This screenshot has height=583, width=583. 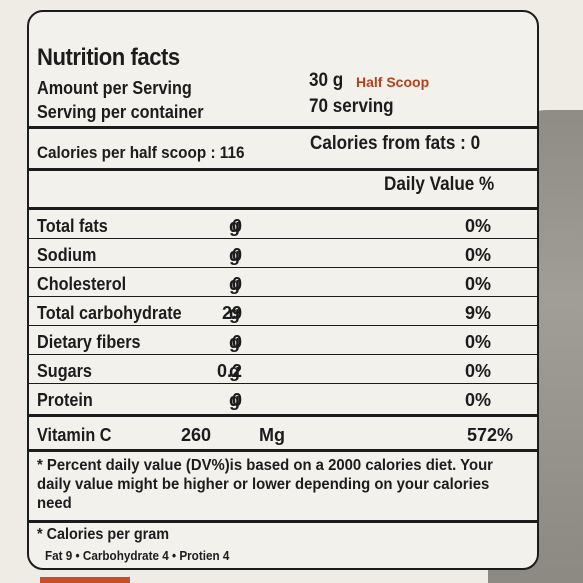 What do you see at coordinates (477, 313) in the screenshot?
I see `nutrient-dv: 9%` at bounding box center [477, 313].